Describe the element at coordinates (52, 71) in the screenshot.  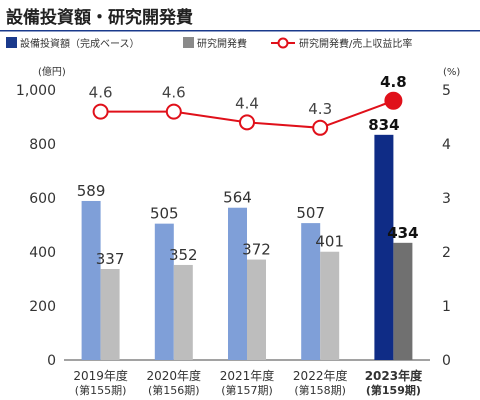
I see `y-left-unit: (億円)` at that location.